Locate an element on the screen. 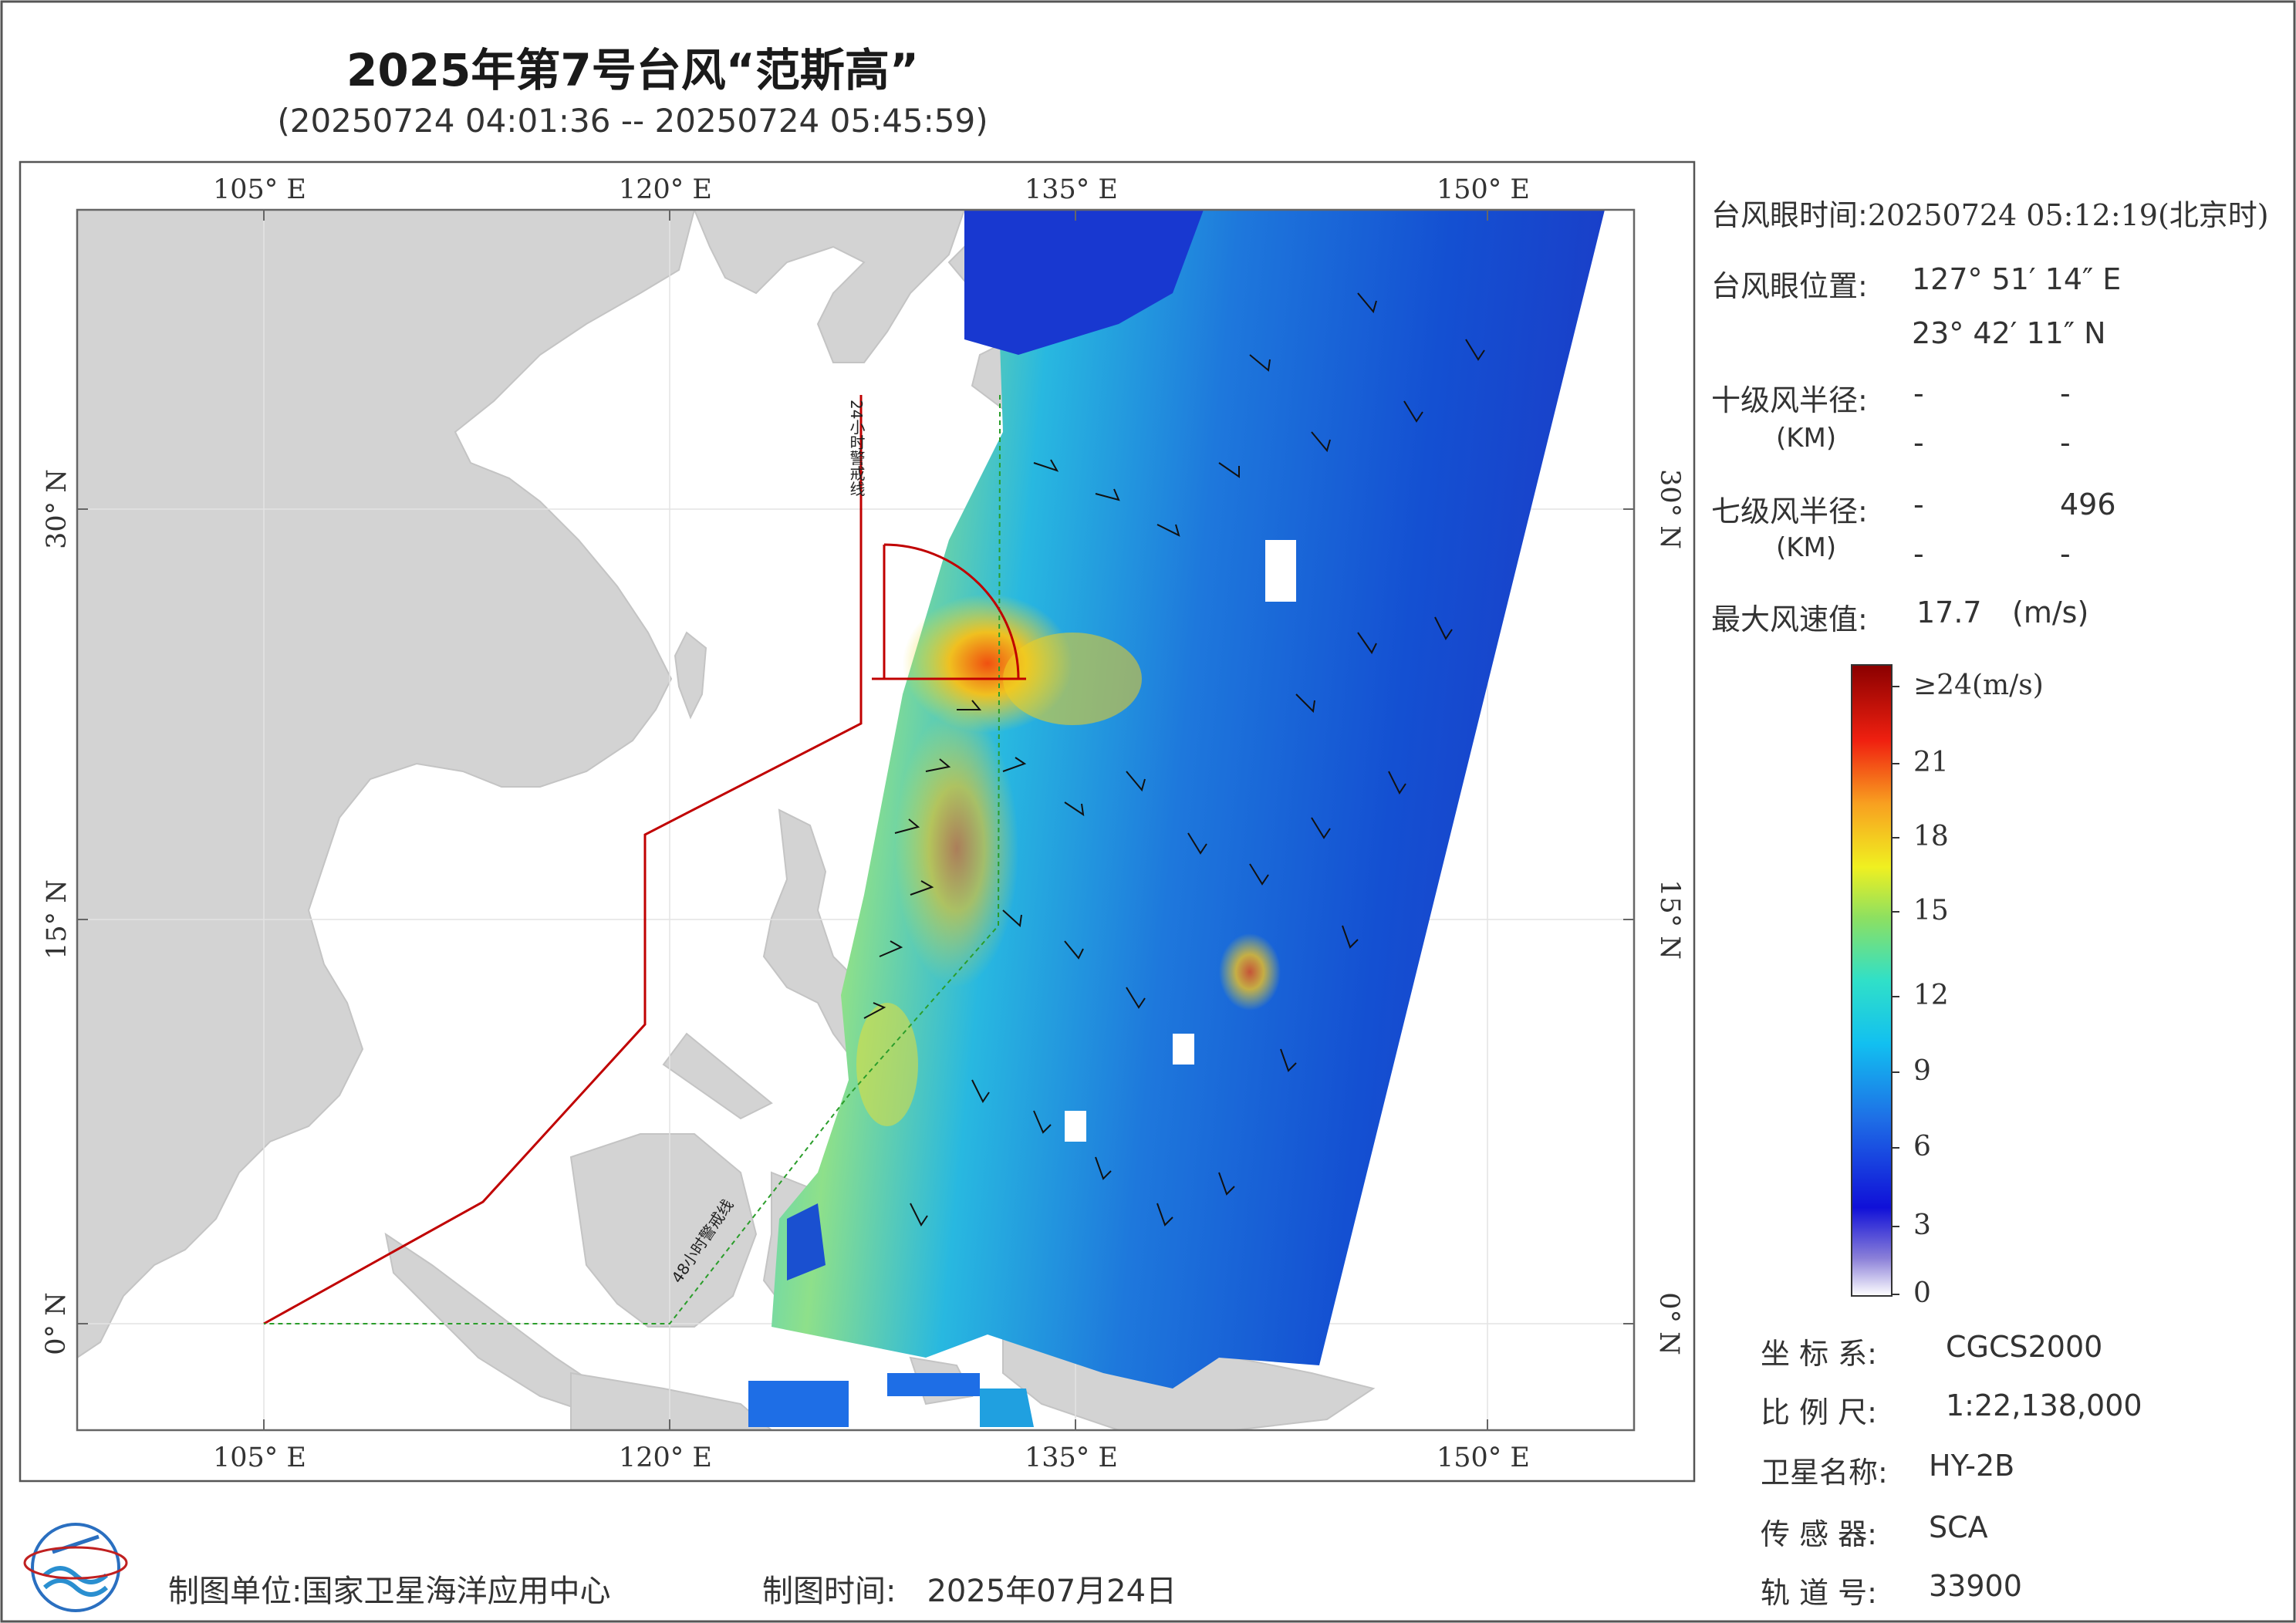  eye-time-row: 台风眼时间:20250724 05:12:19(北京时) is located at coordinates (1990, 212).